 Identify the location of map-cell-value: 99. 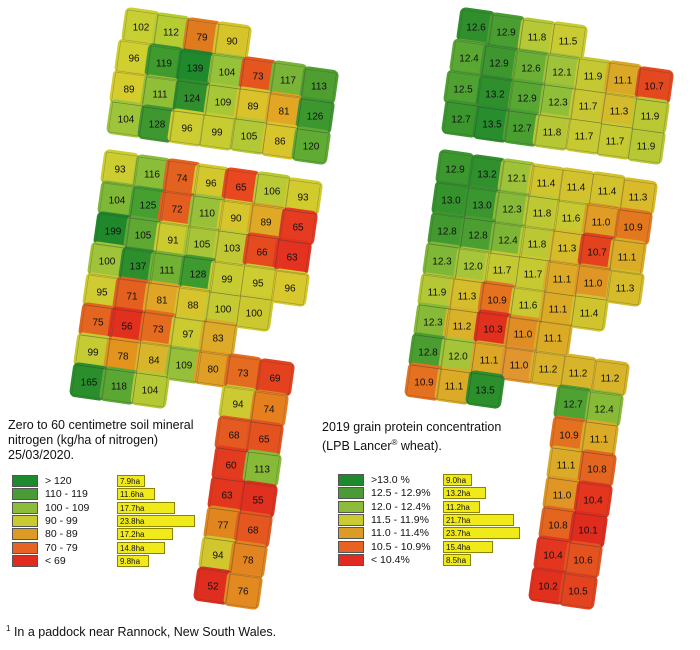
(227, 280).